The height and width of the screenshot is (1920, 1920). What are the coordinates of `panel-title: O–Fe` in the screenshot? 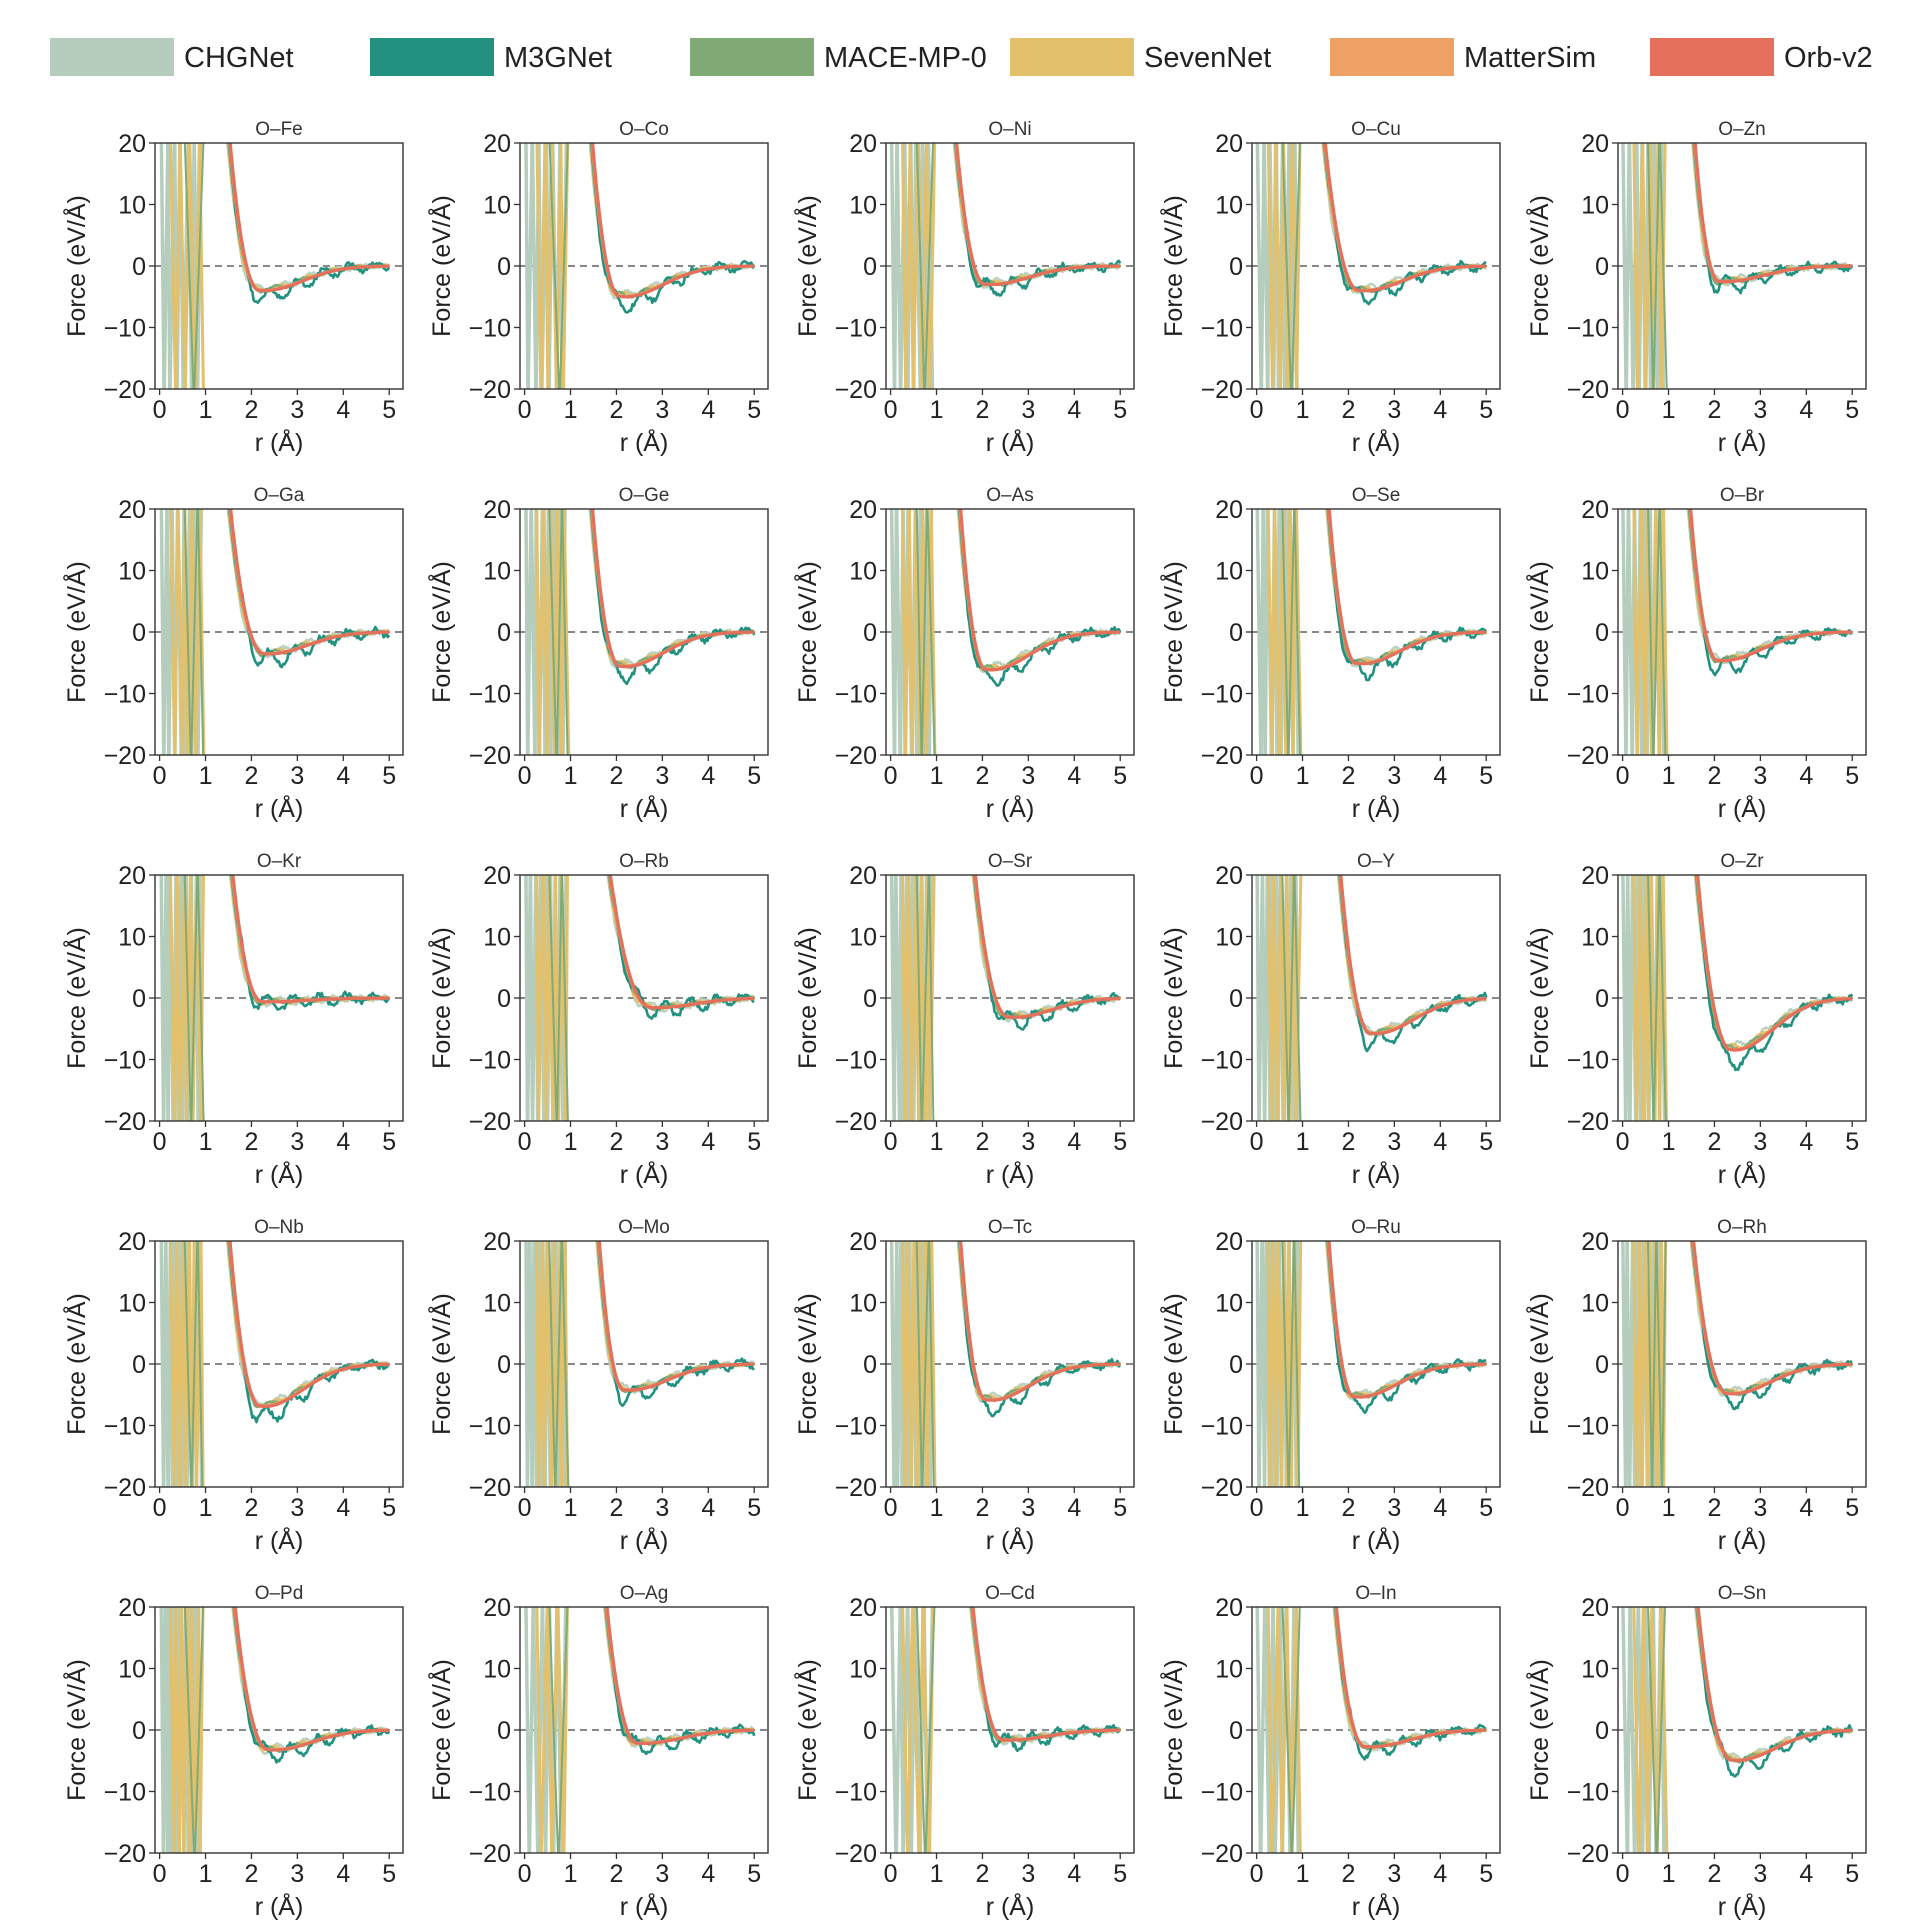 It's located at (279, 129).